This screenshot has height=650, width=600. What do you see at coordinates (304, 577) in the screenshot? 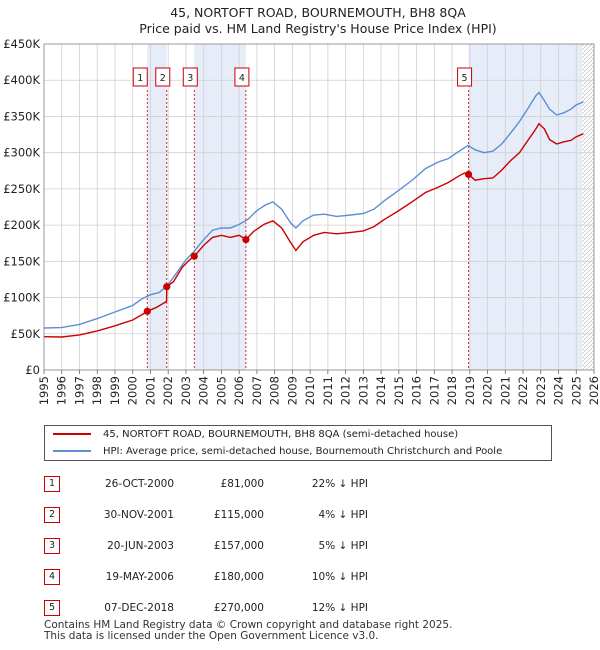
I see `table-row: 4 19-MAY-2006 £180,000 10% ↓ HPI` at bounding box center [304, 577].